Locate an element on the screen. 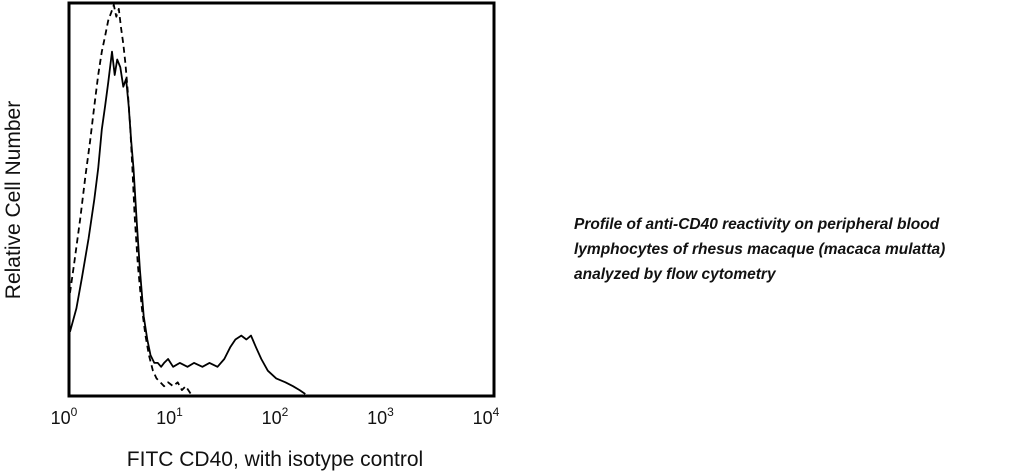  x-tick-label: 10¹ is located at coordinates (169, 416).